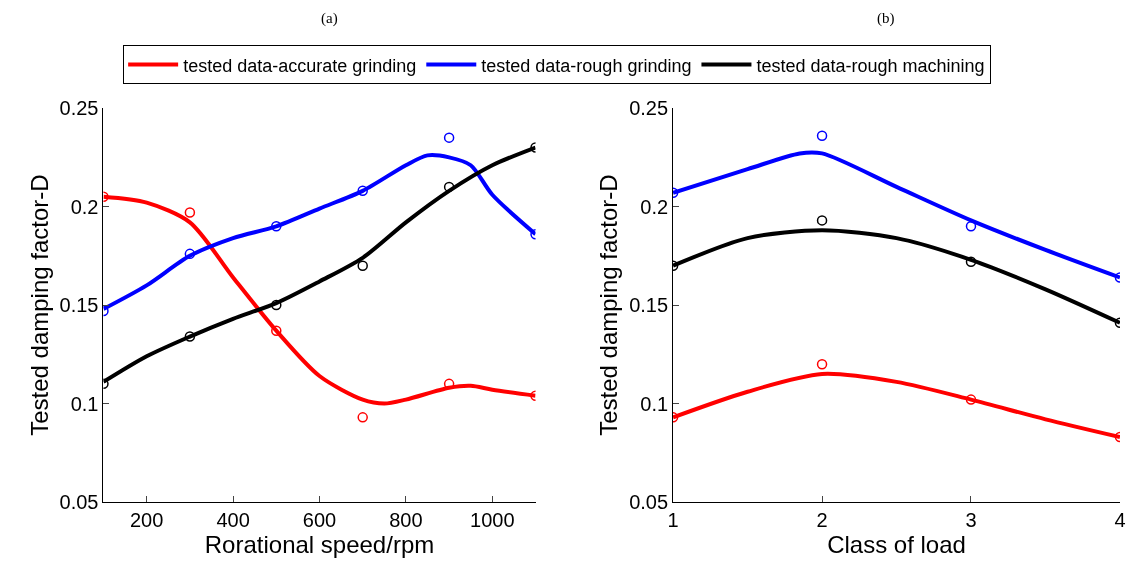 This screenshot has width=1137, height=566. What do you see at coordinates (886, 18) in the screenshot?
I see `chart-title: (b)` at bounding box center [886, 18].